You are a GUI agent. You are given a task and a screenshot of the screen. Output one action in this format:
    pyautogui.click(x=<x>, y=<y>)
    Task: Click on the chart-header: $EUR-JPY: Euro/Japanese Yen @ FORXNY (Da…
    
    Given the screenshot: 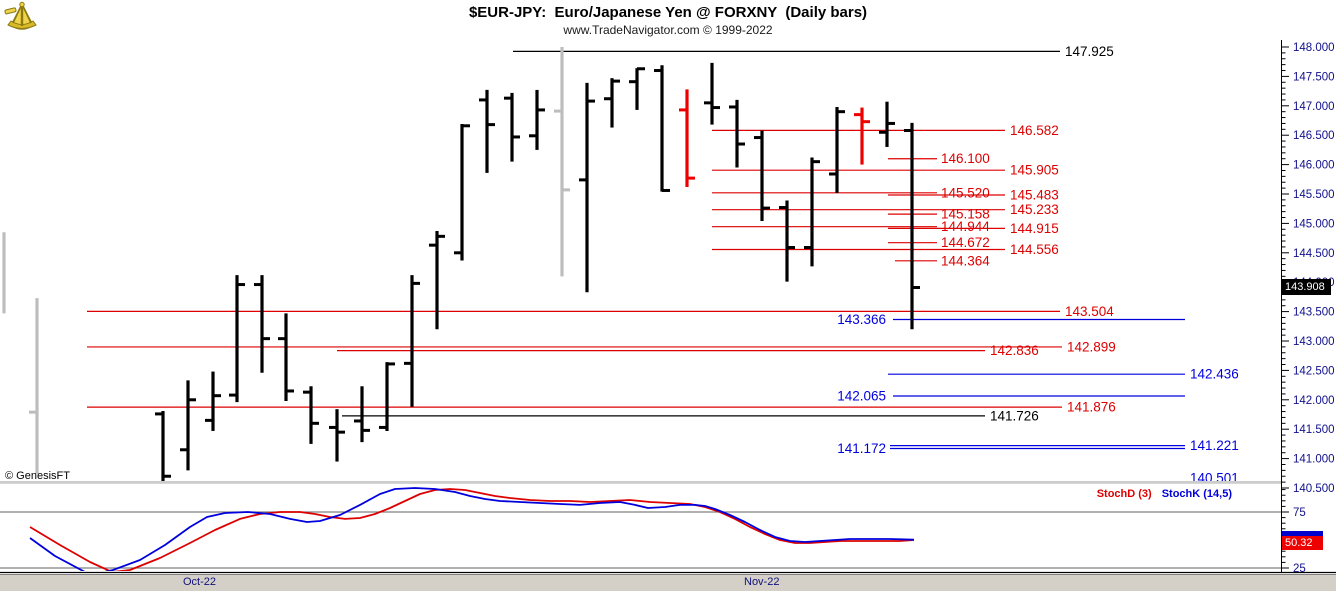 What is the action you would take?
    pyautogui.click(x=668, y=18)
    